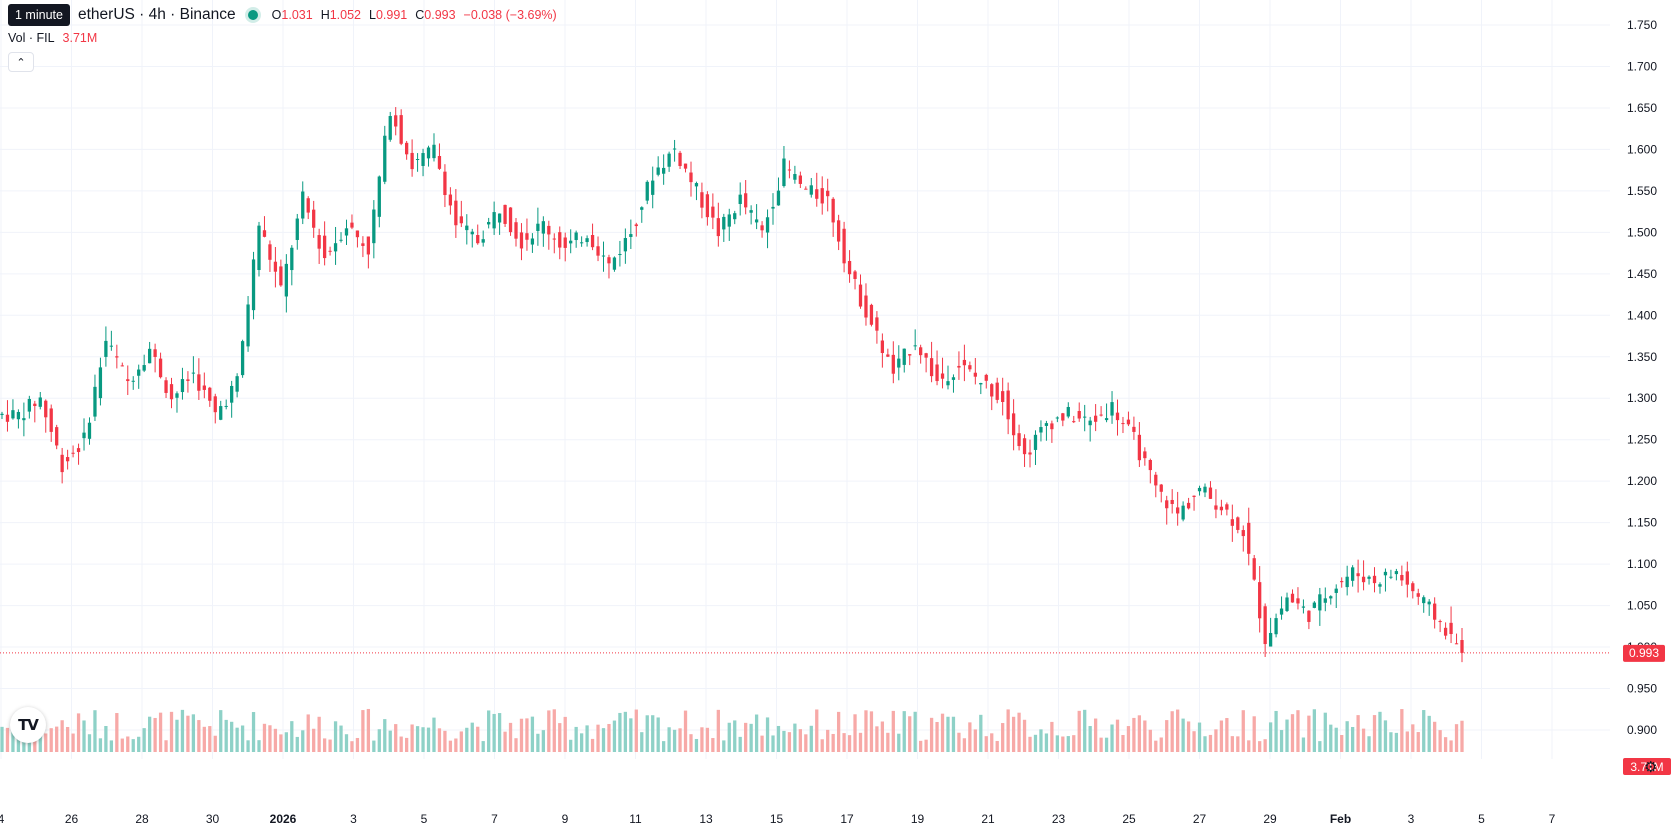 Image resolution: width=1678 pixels, height=835 pixels. I want to click on market-status-icon, so click(252, 15).